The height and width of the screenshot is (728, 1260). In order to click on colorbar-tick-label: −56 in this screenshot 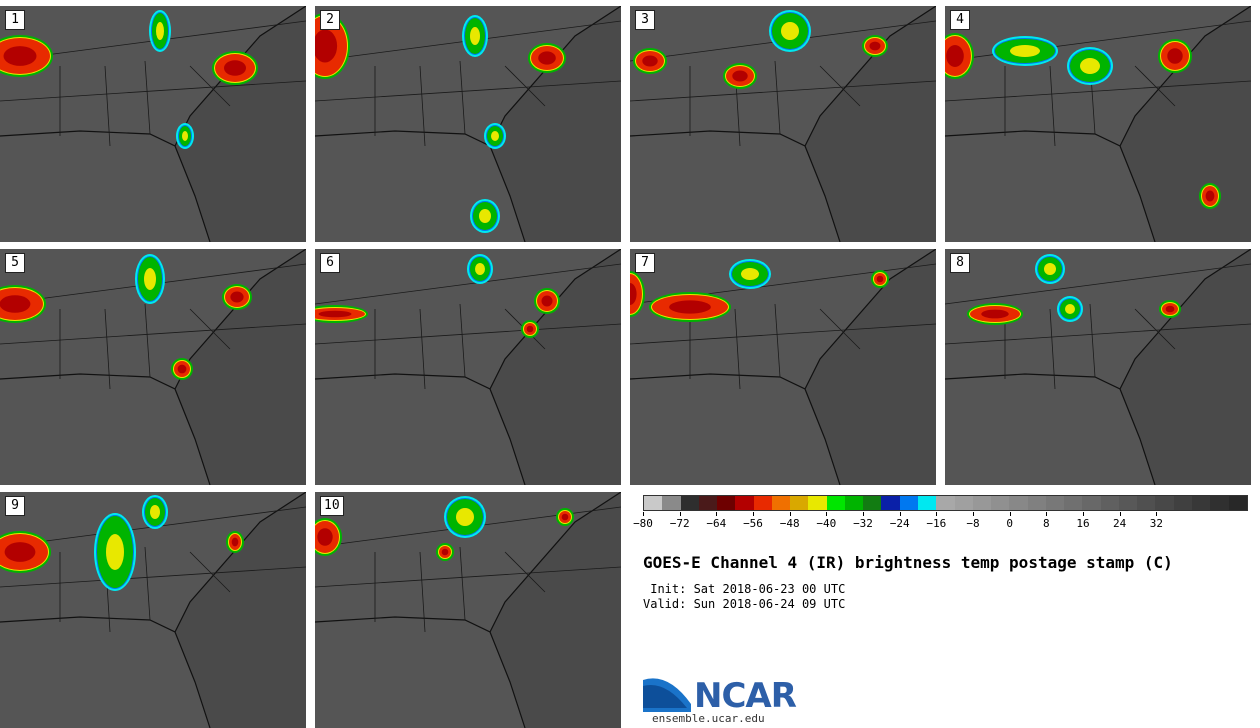, I will do `click(753, 523)`.